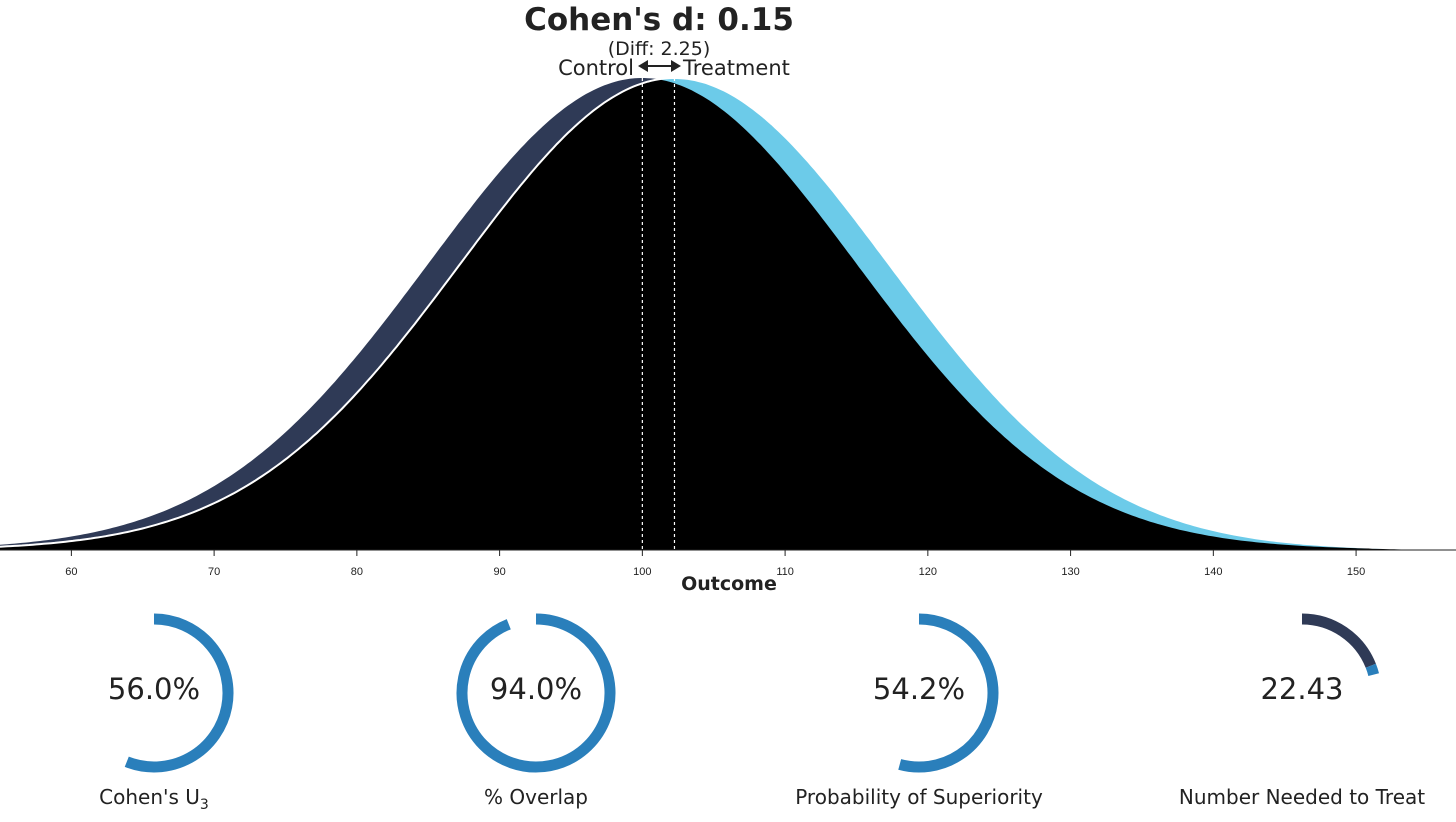  Describe the element at coordinates (643, 66) in the screenshot. I see `arrow-head-left` at that location.